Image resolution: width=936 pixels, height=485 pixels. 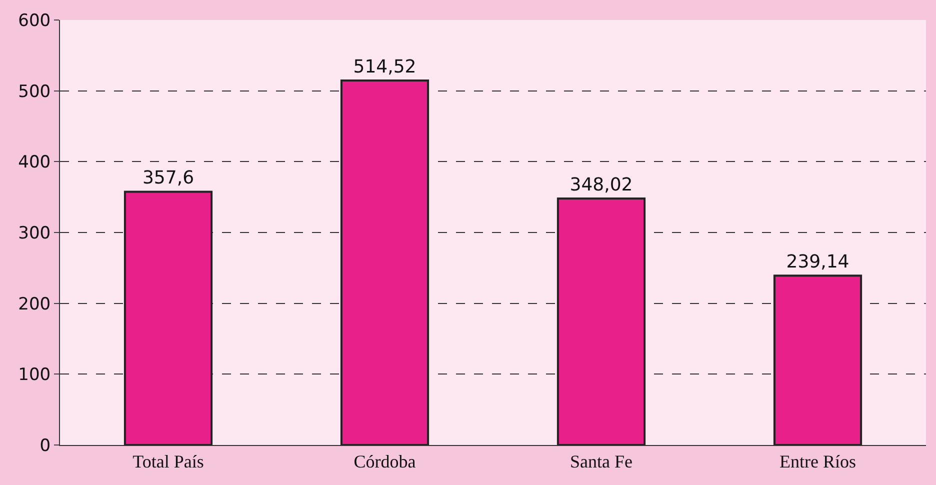 I want to click on y-tick-label: 600, so click(x=34, y=20).